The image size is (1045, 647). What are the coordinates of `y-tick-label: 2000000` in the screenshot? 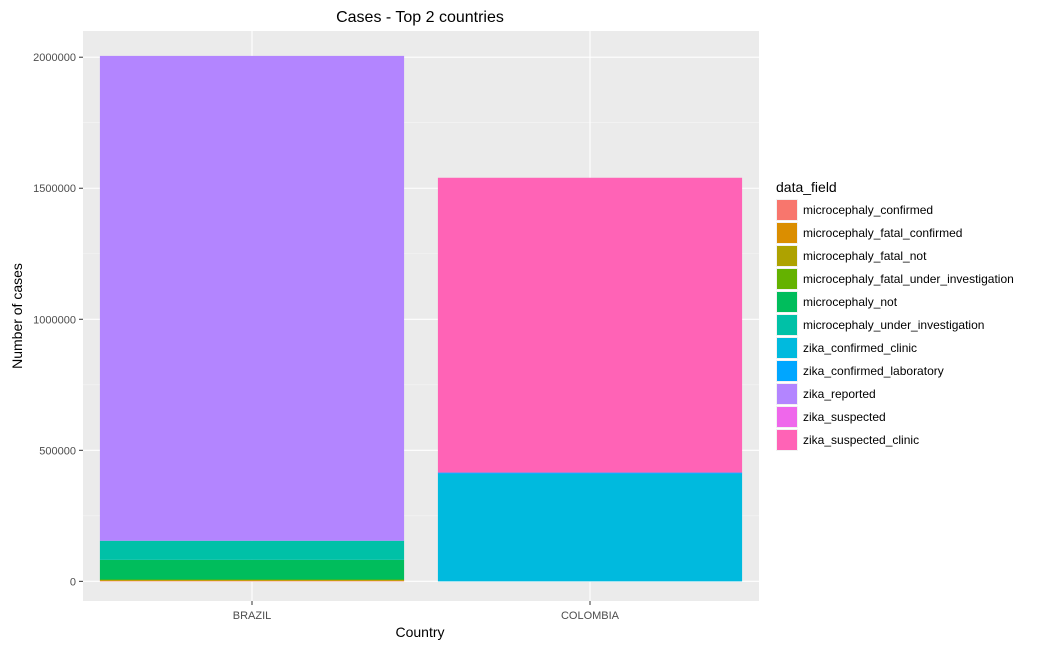 It's located at (54, 58).